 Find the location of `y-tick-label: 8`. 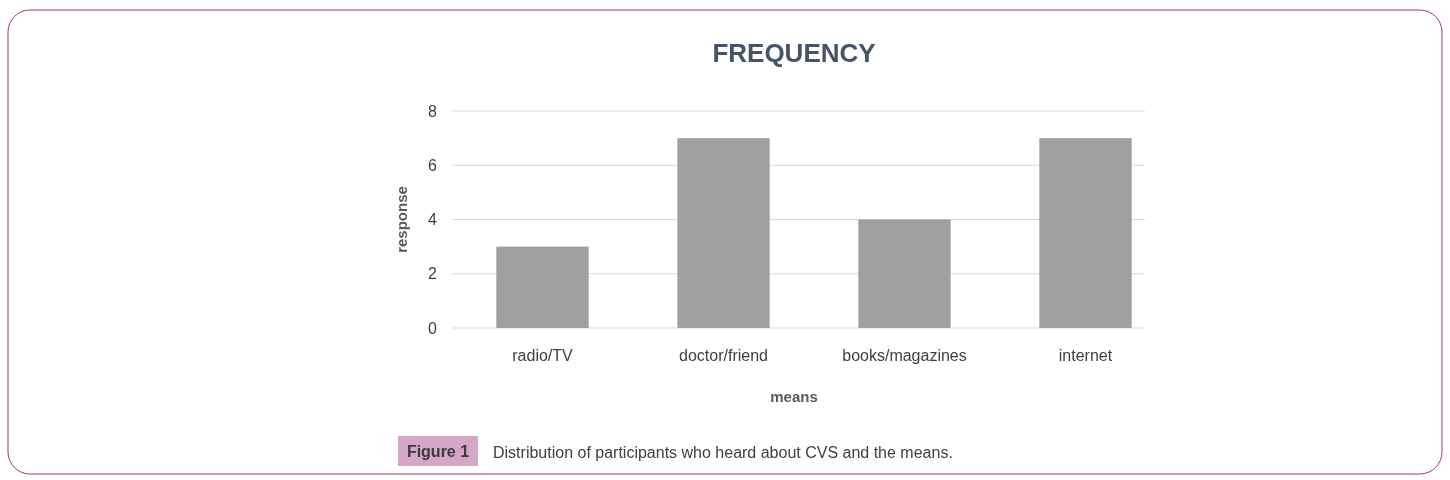

y-tick-label: 8 is located at coordinates (433, 111).